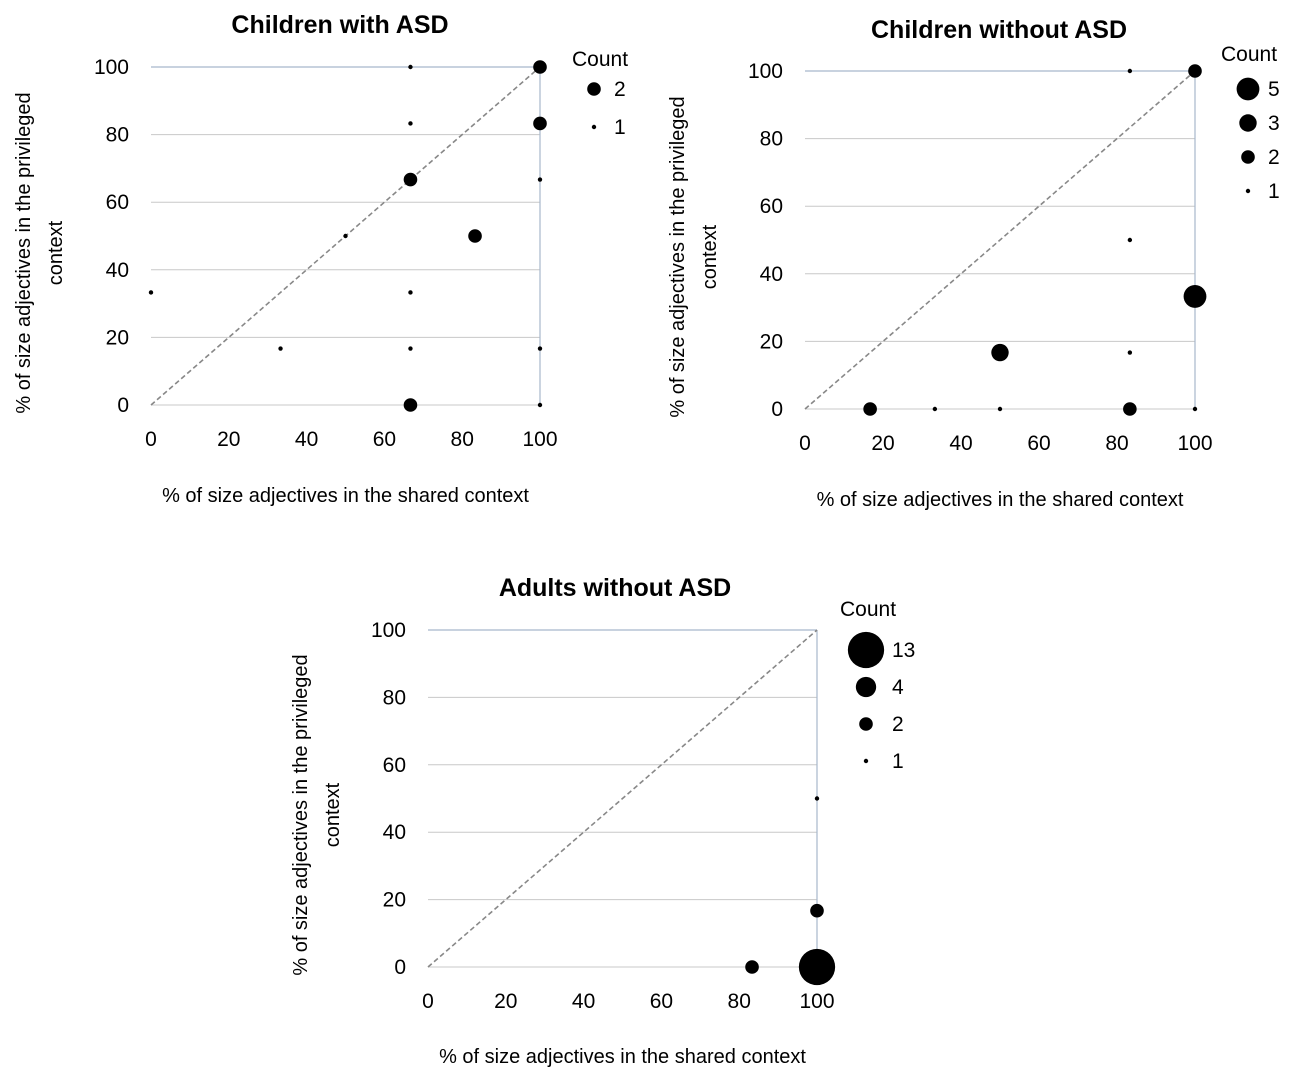  What do you see at coordinates (339, 25) in the screenshot?
I see `chart-title: Children with ASD` at bounding box center [339, 25].